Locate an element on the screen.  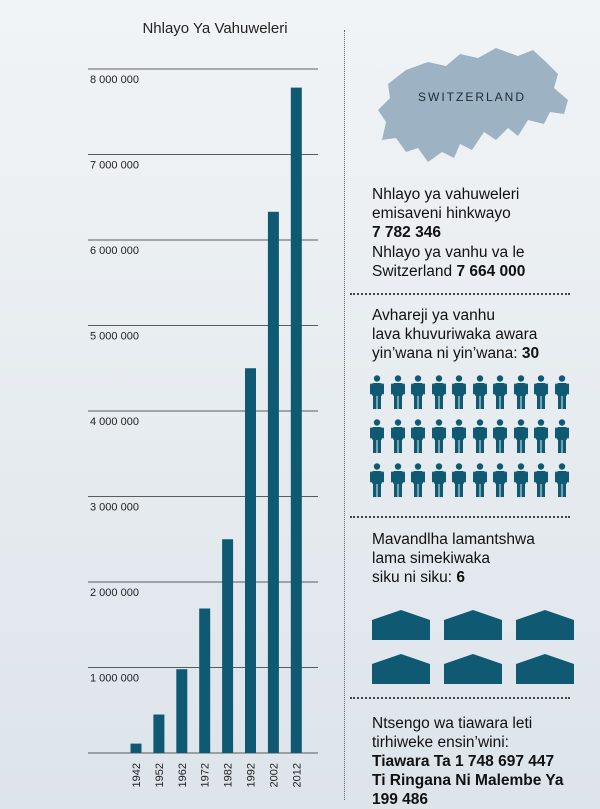
docs-value3: 199 486 is located at coordinates (400, 799).